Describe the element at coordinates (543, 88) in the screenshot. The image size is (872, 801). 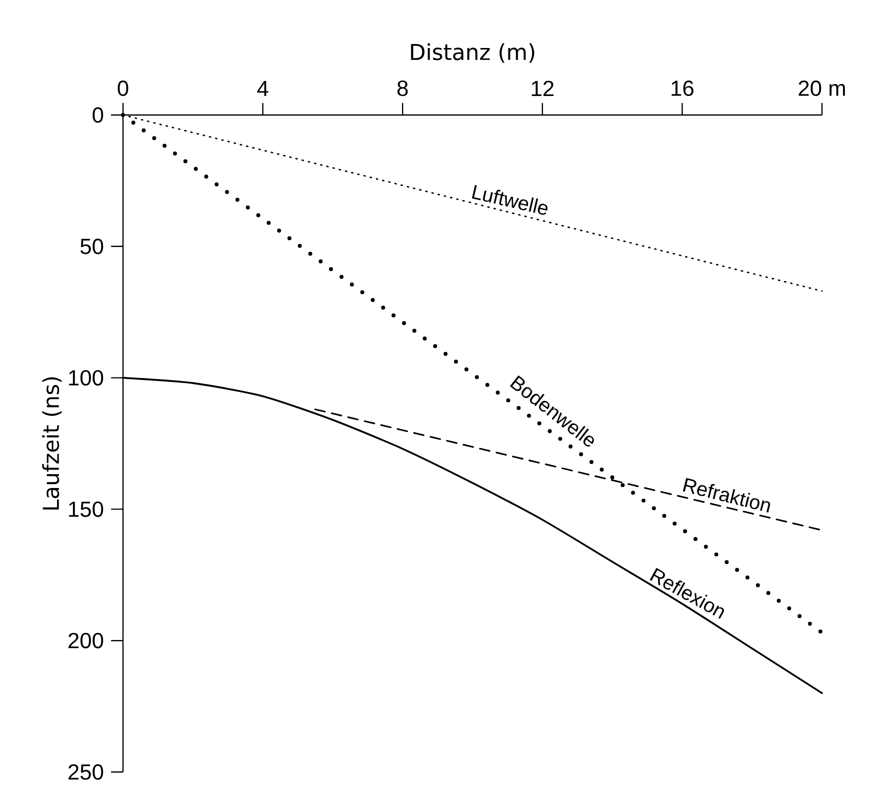
I see `x-tick-label: 12` at that location.